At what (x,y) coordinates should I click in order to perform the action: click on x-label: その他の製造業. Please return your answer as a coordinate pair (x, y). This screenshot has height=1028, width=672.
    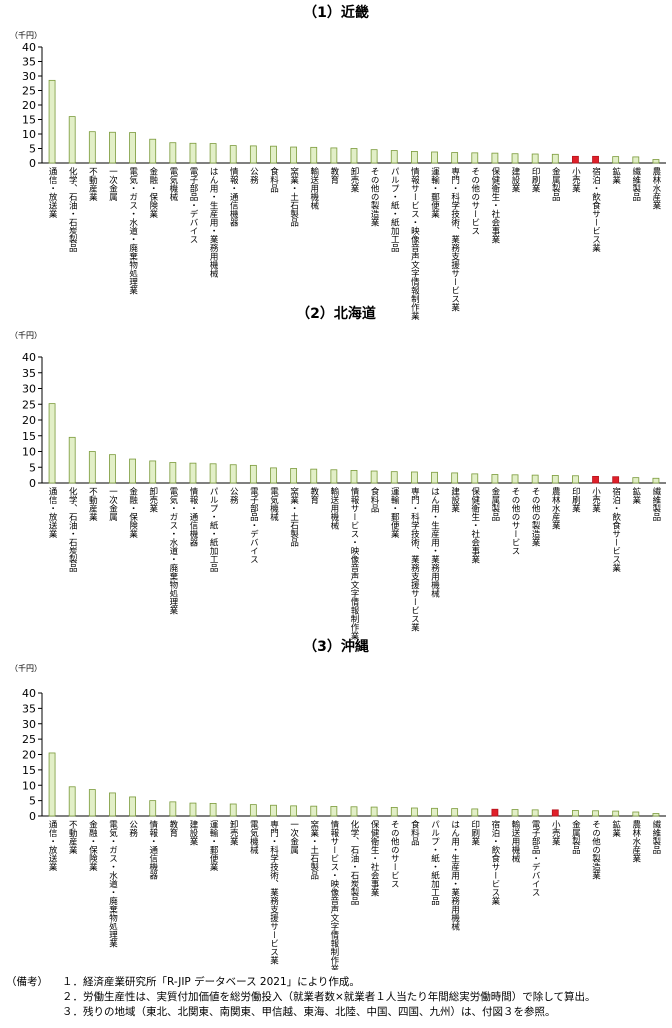
    Looking at the image, I should click on (596, 850).